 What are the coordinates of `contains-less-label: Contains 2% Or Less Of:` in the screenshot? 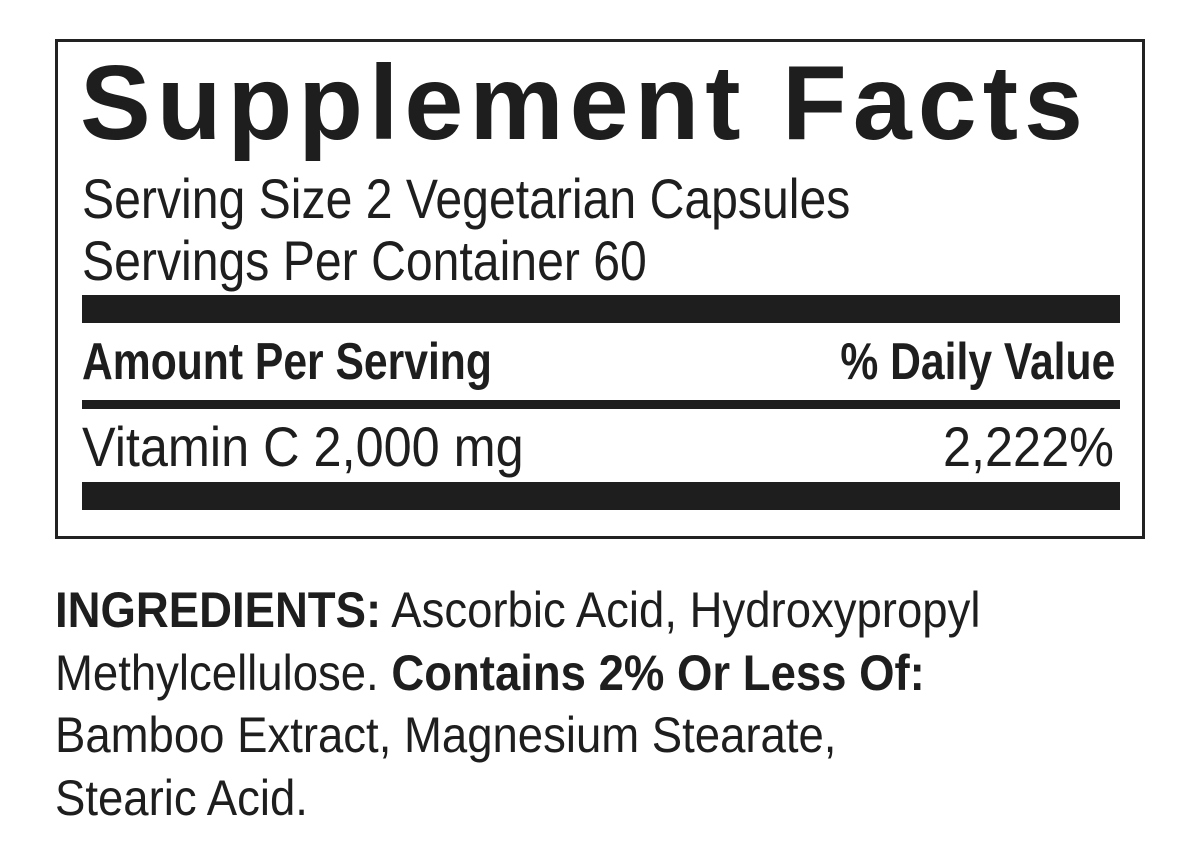 It's located at (658, 673).